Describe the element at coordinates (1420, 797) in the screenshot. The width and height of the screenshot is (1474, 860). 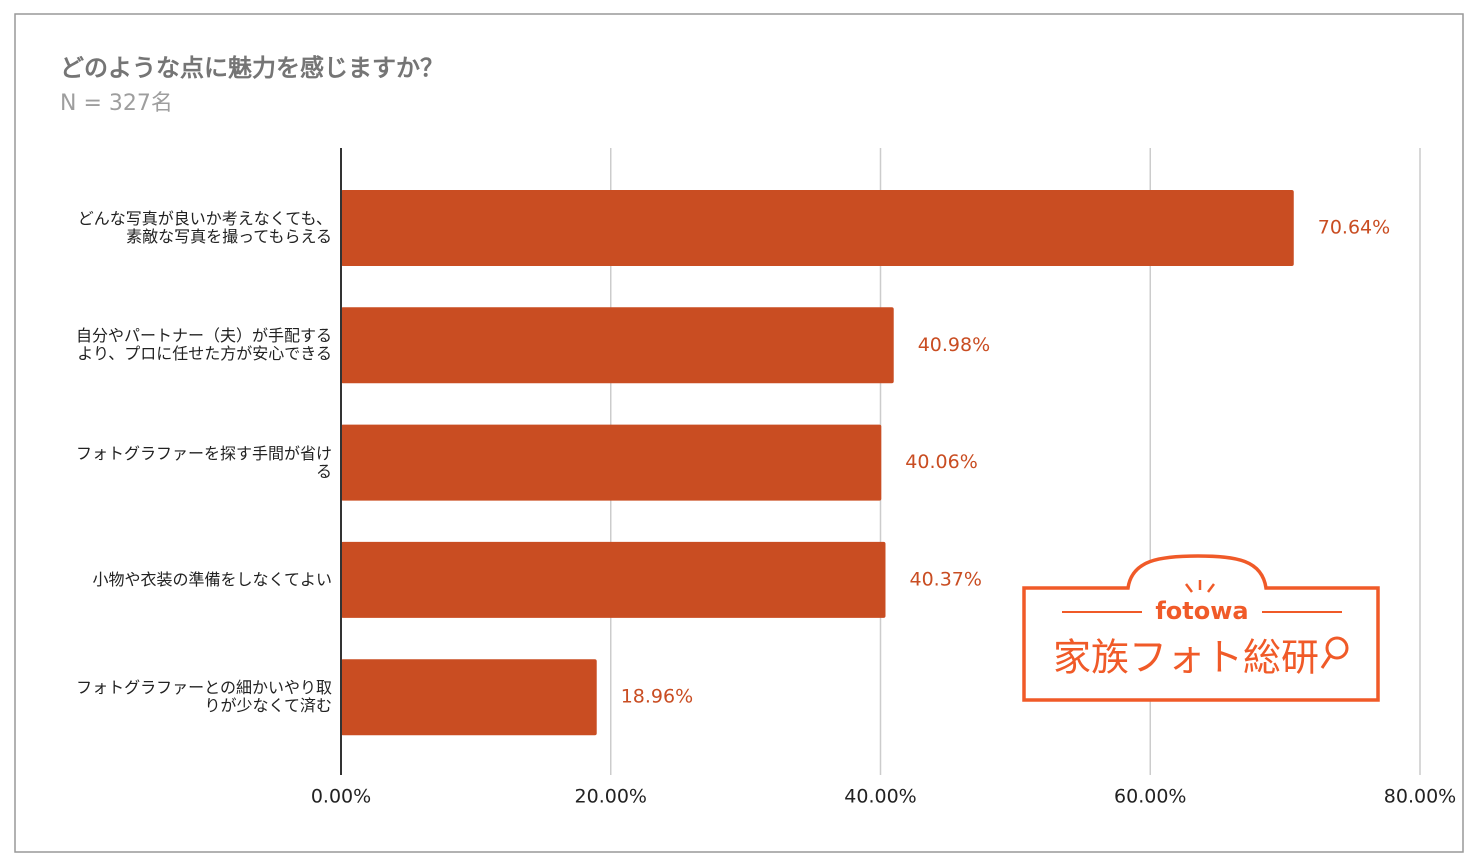
I see `x-tick-label: 80.00%` at that location.